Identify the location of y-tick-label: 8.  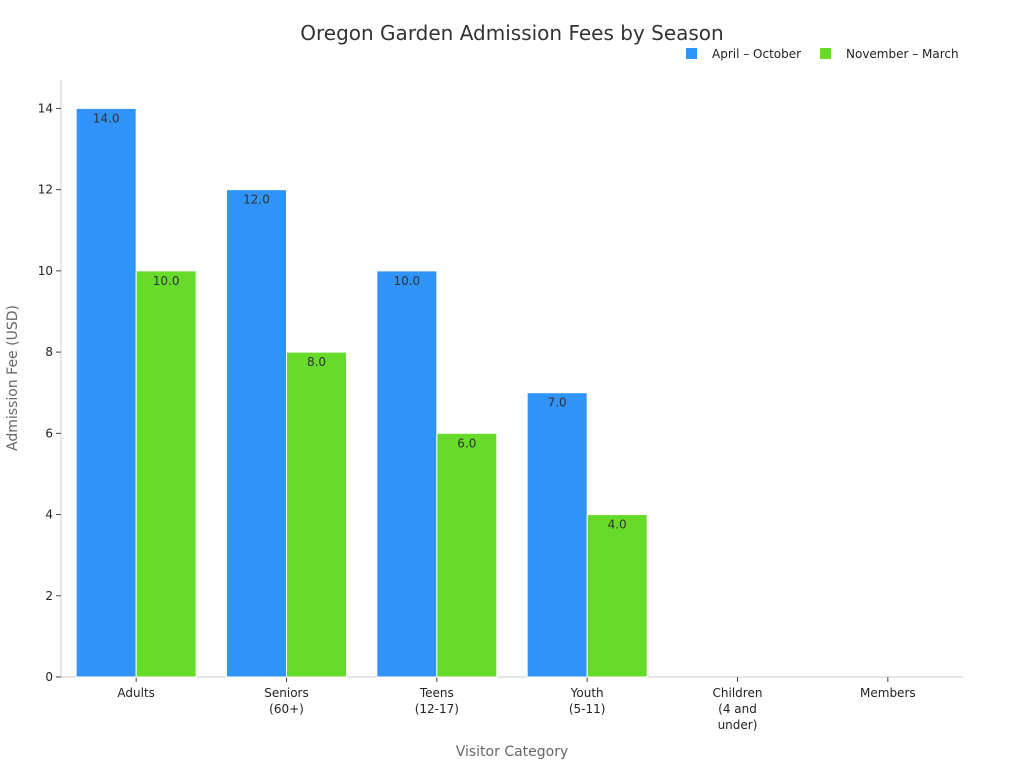
(49, 352).